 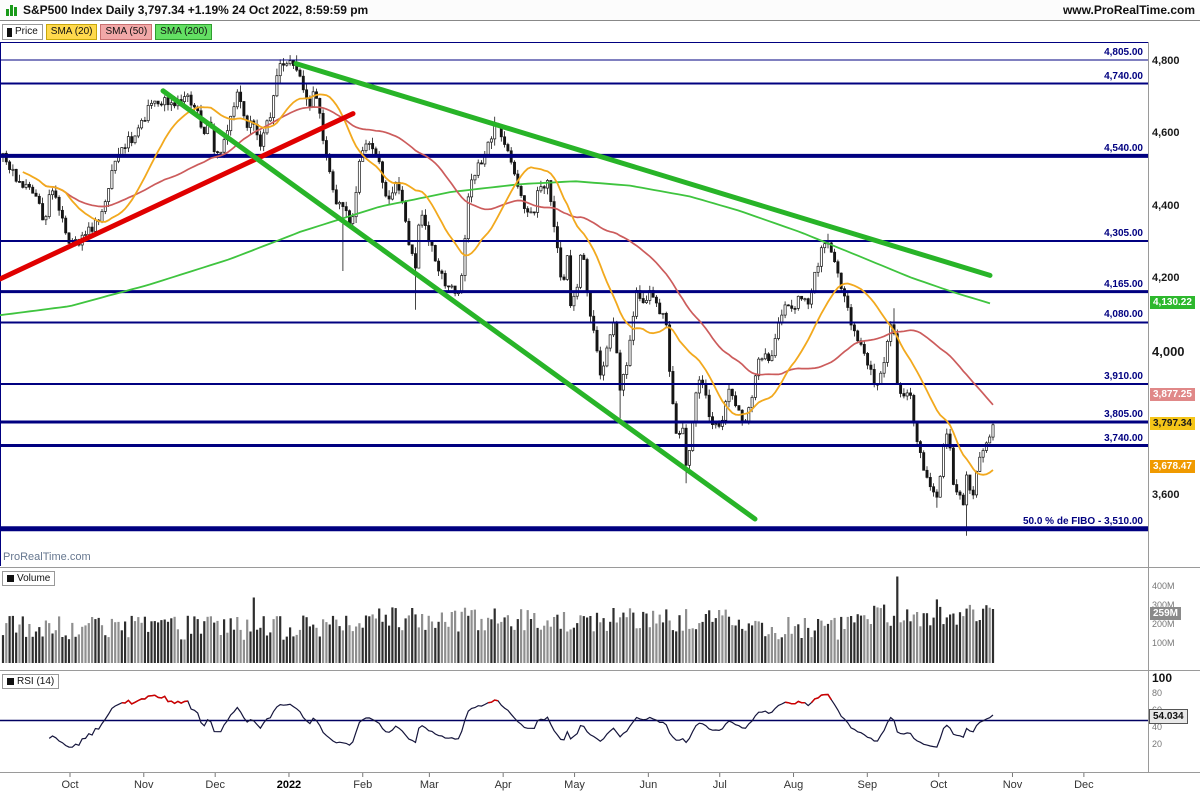 I want to click on rsi-swatch-icon, so click(x=10, y=681).